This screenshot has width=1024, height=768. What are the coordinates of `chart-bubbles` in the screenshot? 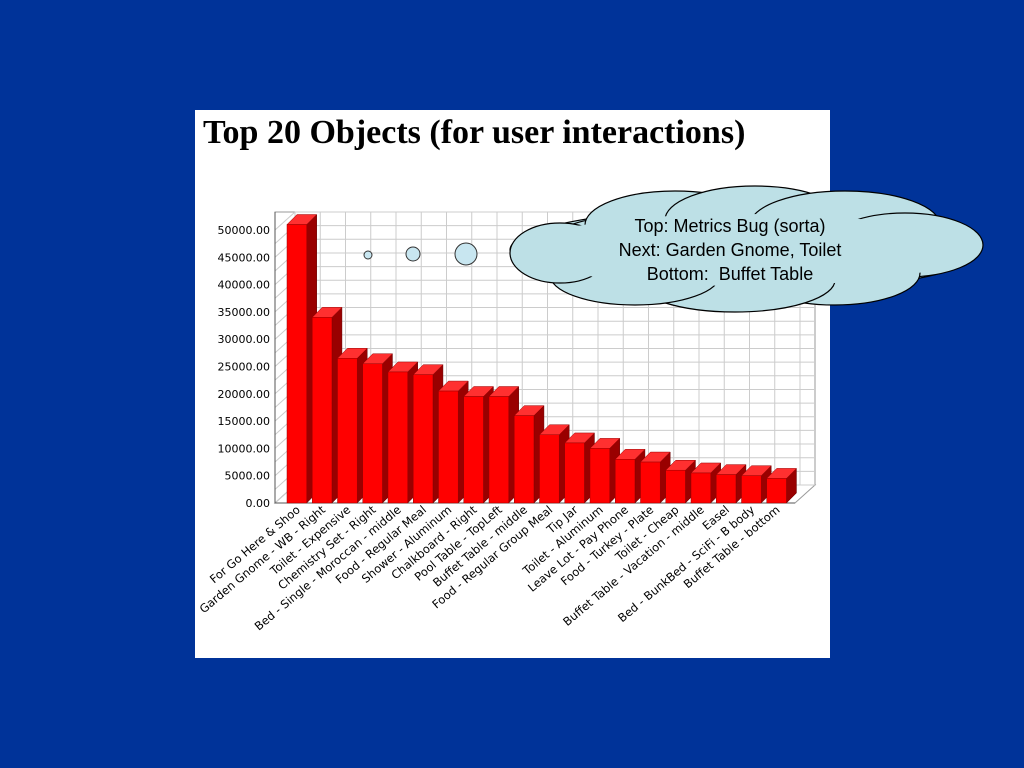 It's located at (420, 254).